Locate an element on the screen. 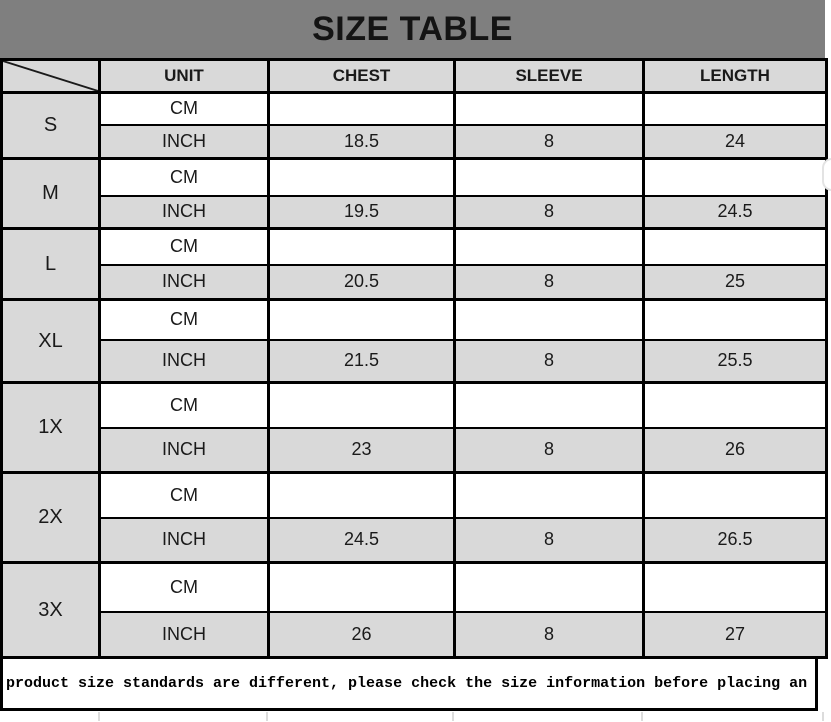 This screenshot has width=831, height=722. table-row: INCH 23 8 26 is located at coordinates (415, 450).